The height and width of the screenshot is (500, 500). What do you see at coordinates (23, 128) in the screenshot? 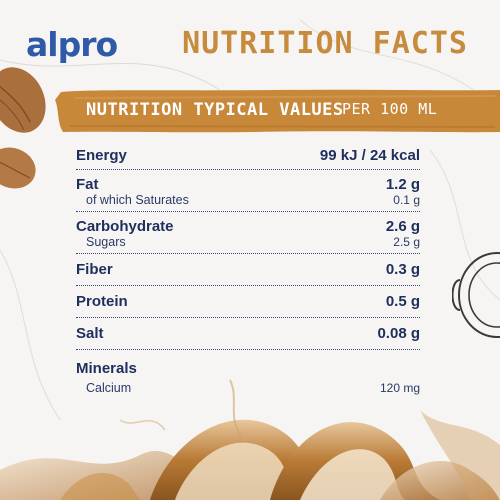
I see `almond-icon` at bounding box center [23, 128].